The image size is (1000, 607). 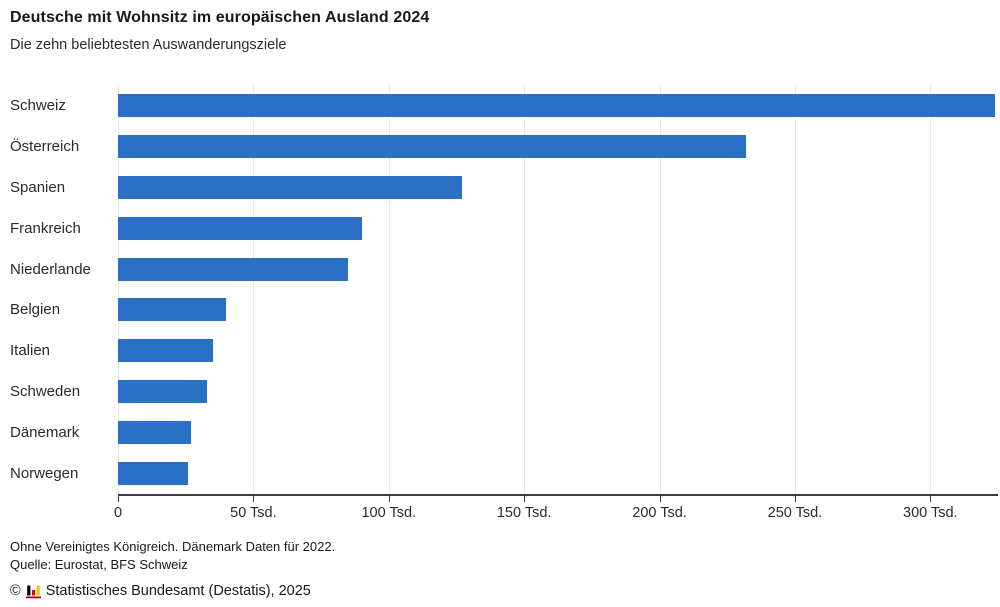 I want to click on category-label: Österreich, so click(x=45, y=146).